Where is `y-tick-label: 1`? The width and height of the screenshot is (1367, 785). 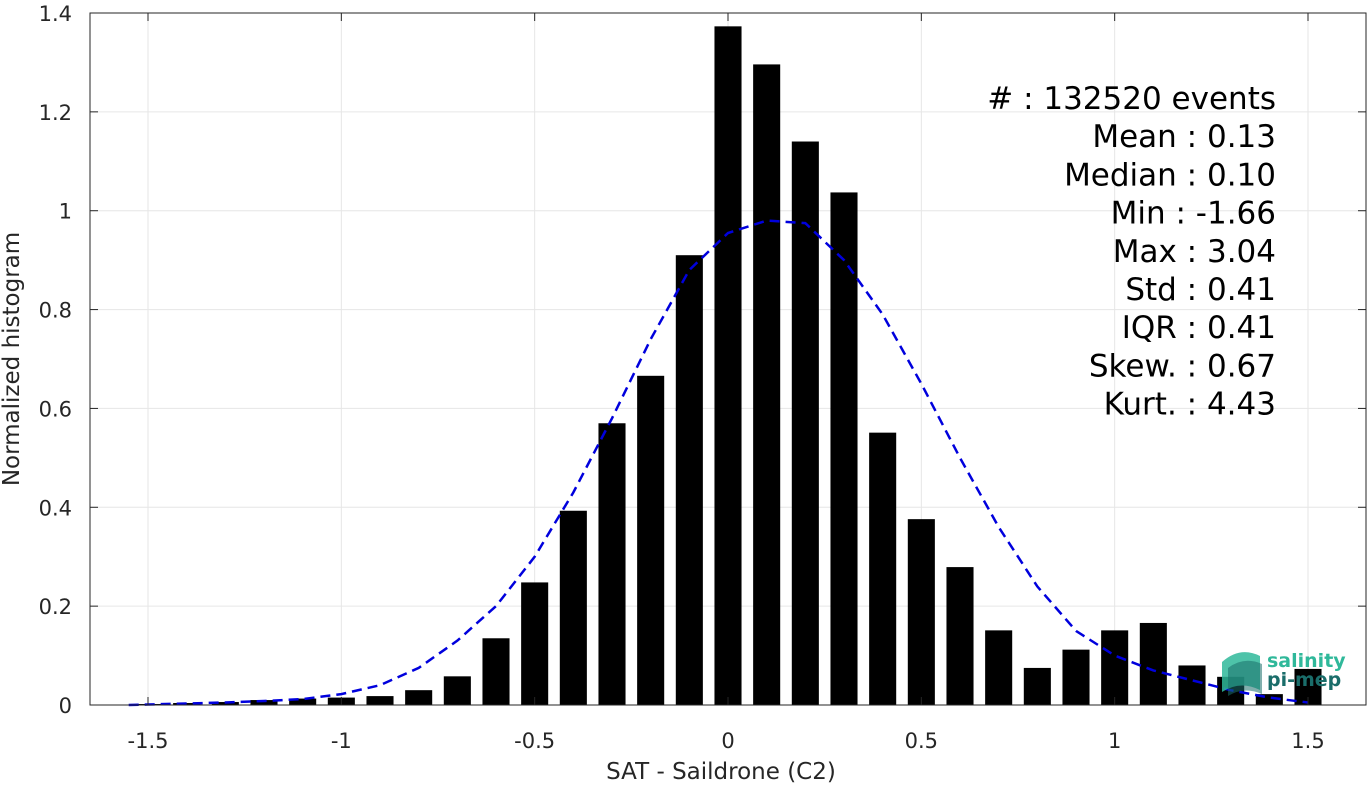 y-tick-label: 1 is located at coordinates (65, 212).